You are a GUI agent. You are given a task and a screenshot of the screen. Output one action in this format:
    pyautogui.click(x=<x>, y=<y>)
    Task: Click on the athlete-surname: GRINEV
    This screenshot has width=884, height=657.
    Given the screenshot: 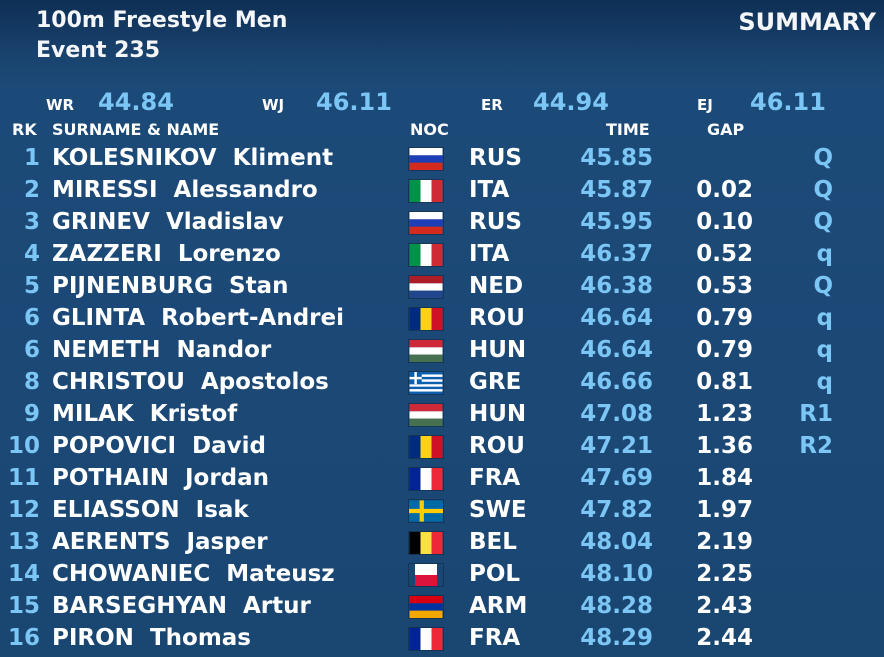 What is the action you would take?
    pyautogui.click(x=101, y=222)
    